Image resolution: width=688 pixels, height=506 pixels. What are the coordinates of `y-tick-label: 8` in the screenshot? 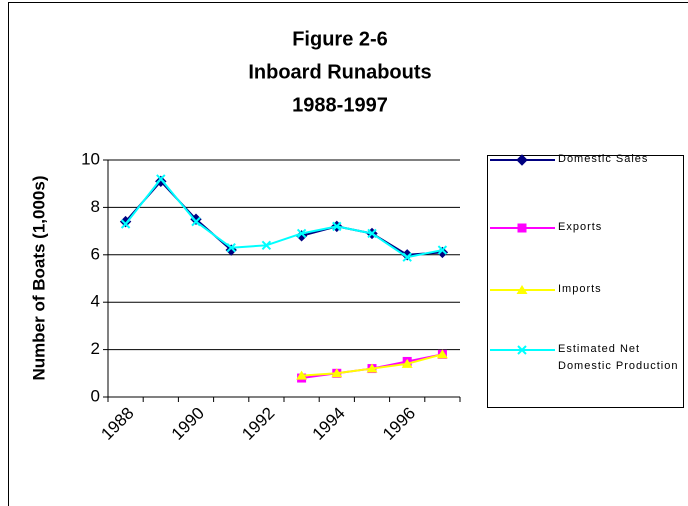 It's located at (95, 206).